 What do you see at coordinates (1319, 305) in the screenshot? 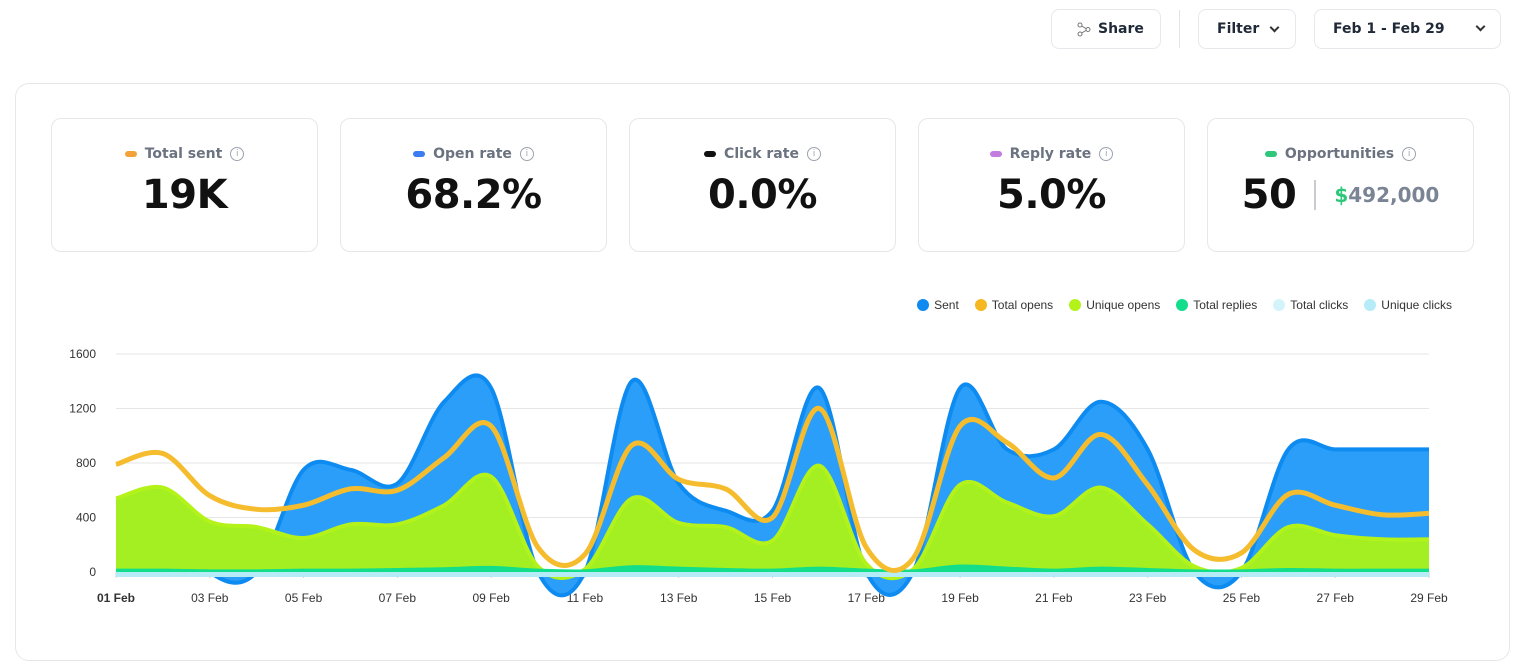
I see `legend-label: Total clicks` at bounding box center [1319, 305].